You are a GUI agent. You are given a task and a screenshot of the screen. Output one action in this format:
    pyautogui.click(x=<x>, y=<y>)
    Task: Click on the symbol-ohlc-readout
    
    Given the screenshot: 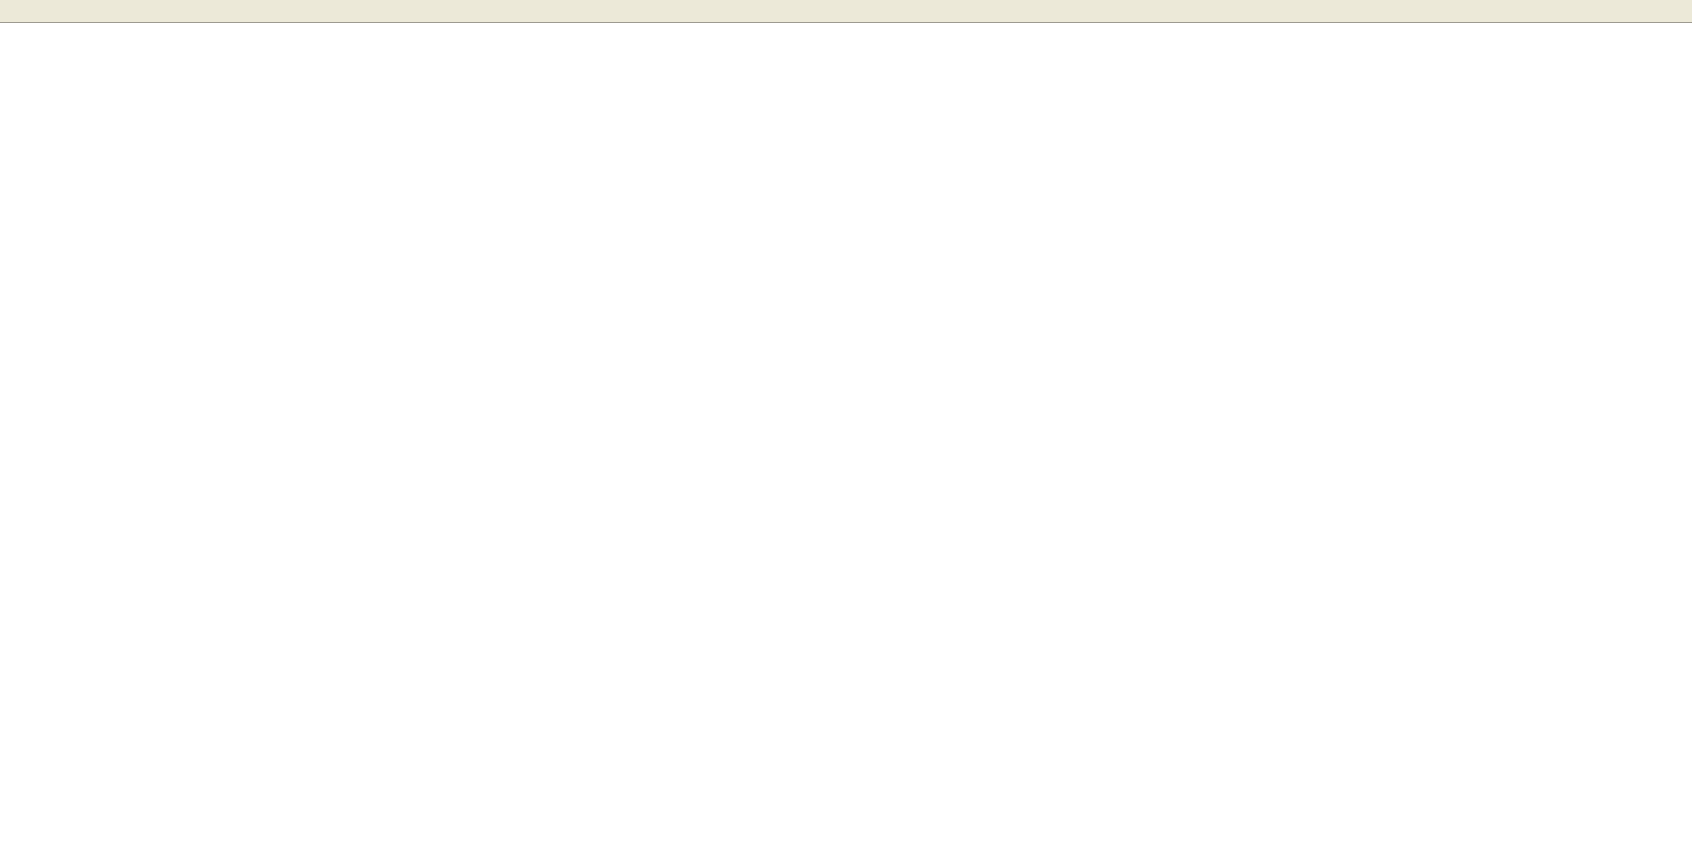 What is the action you would take?
    pyautogui.click(x=10, y=33)
    